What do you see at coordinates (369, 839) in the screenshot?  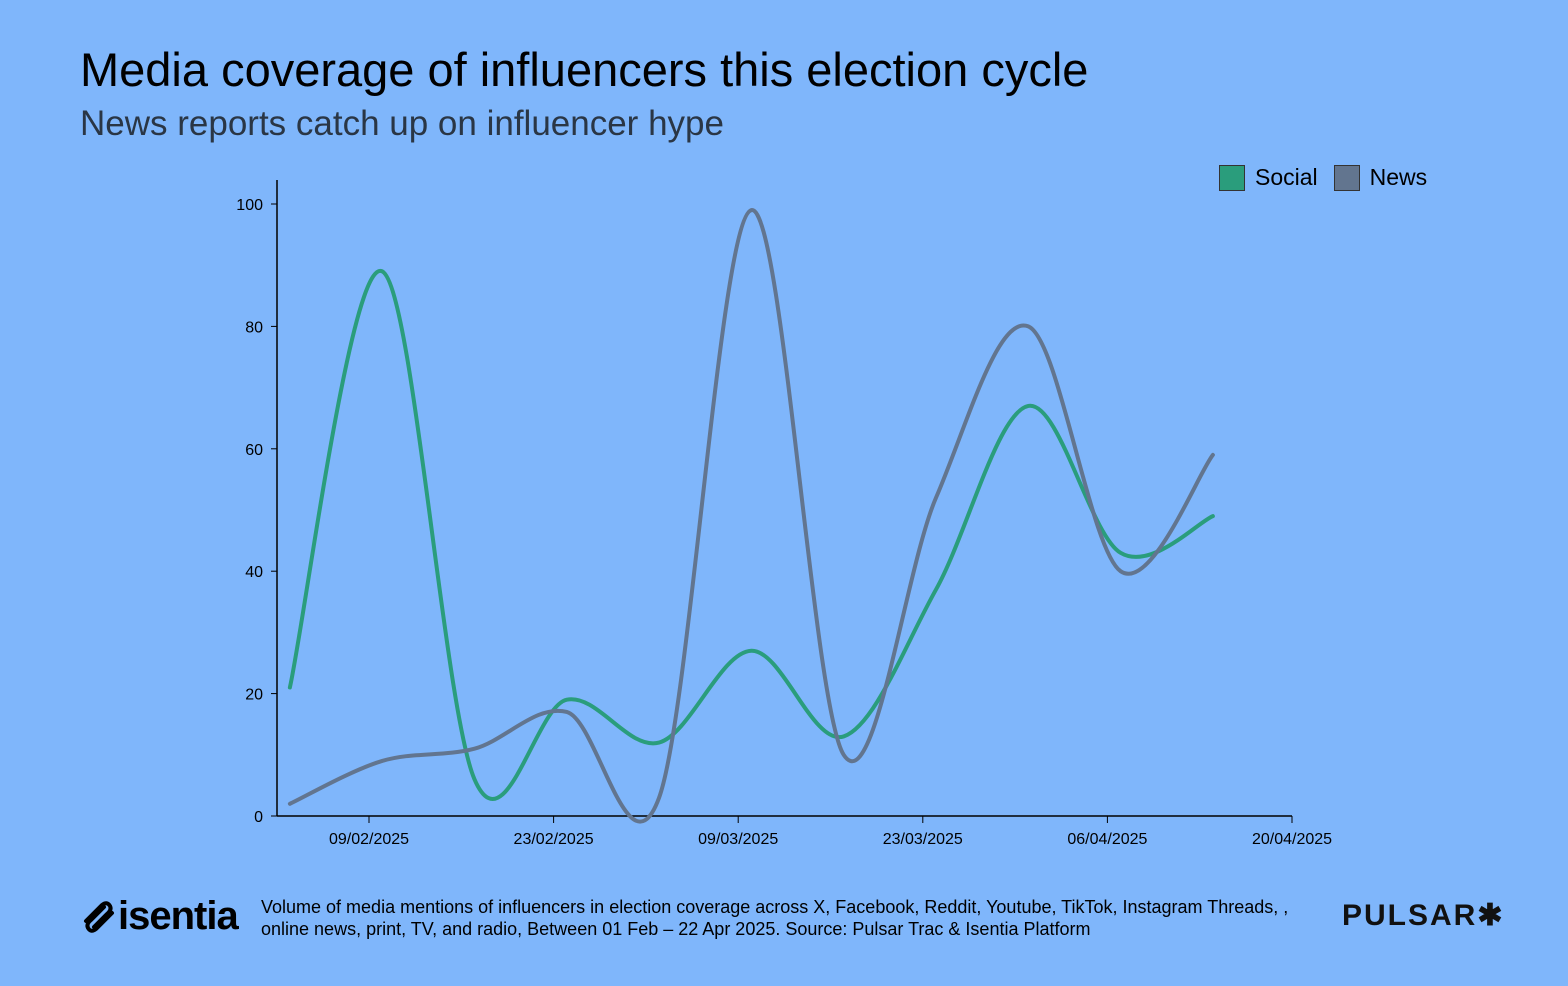 I see `x-tick-label: 09/02/2025` at bounding box center [369, 839].